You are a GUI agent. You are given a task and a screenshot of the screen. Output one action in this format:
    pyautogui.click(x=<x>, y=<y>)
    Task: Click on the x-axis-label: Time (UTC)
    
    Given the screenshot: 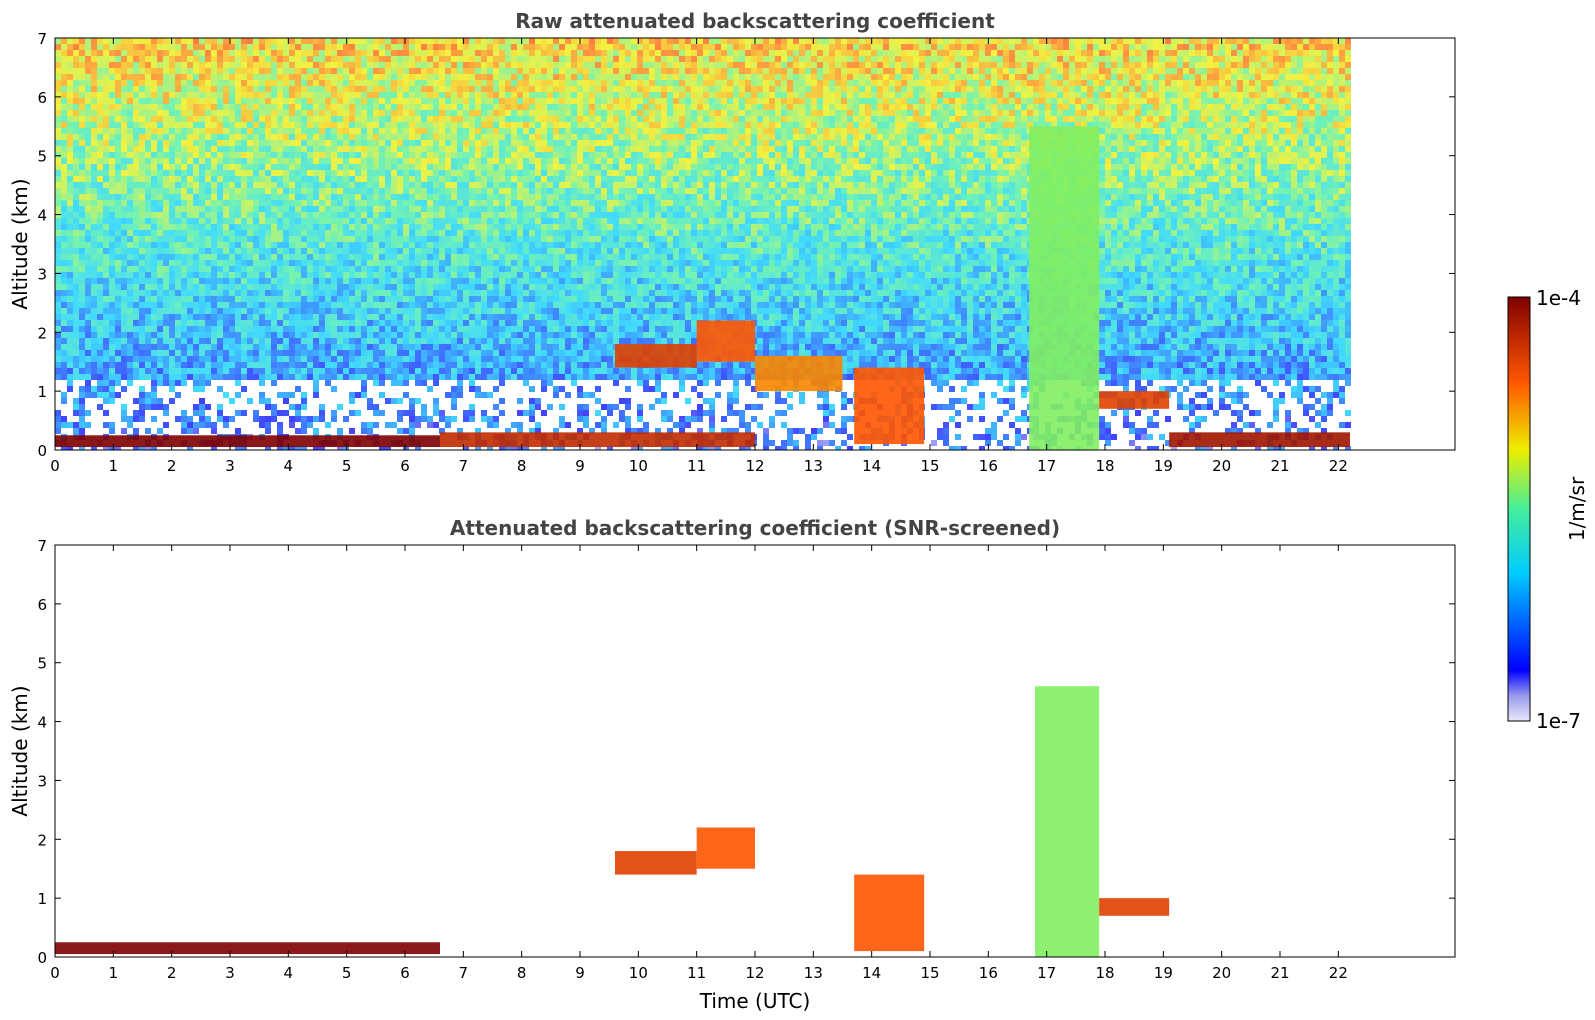 What is the action you would take?
    pyautogui.click(x=755, y=1001)
    